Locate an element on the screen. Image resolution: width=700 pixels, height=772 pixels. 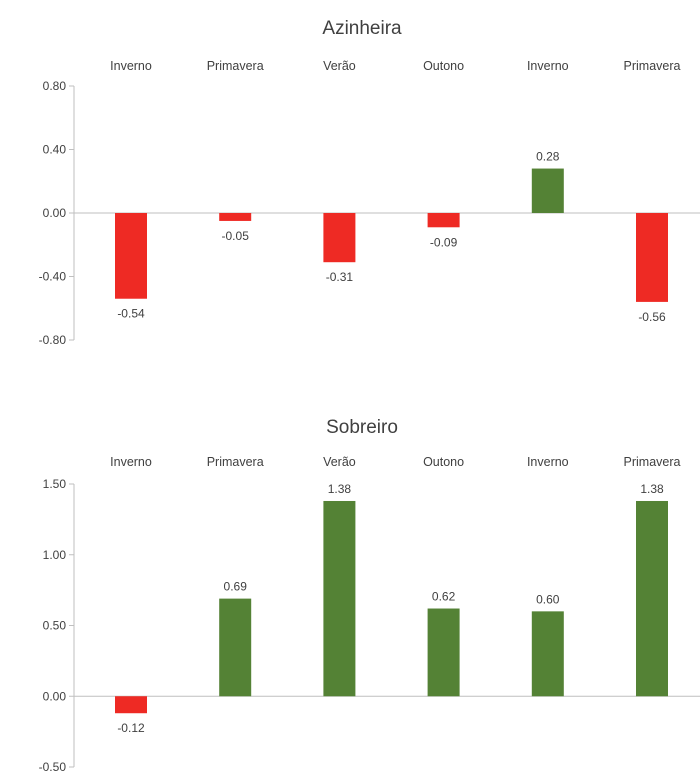
y-tick-label: 0.50 is located at coordinates (55, 626).